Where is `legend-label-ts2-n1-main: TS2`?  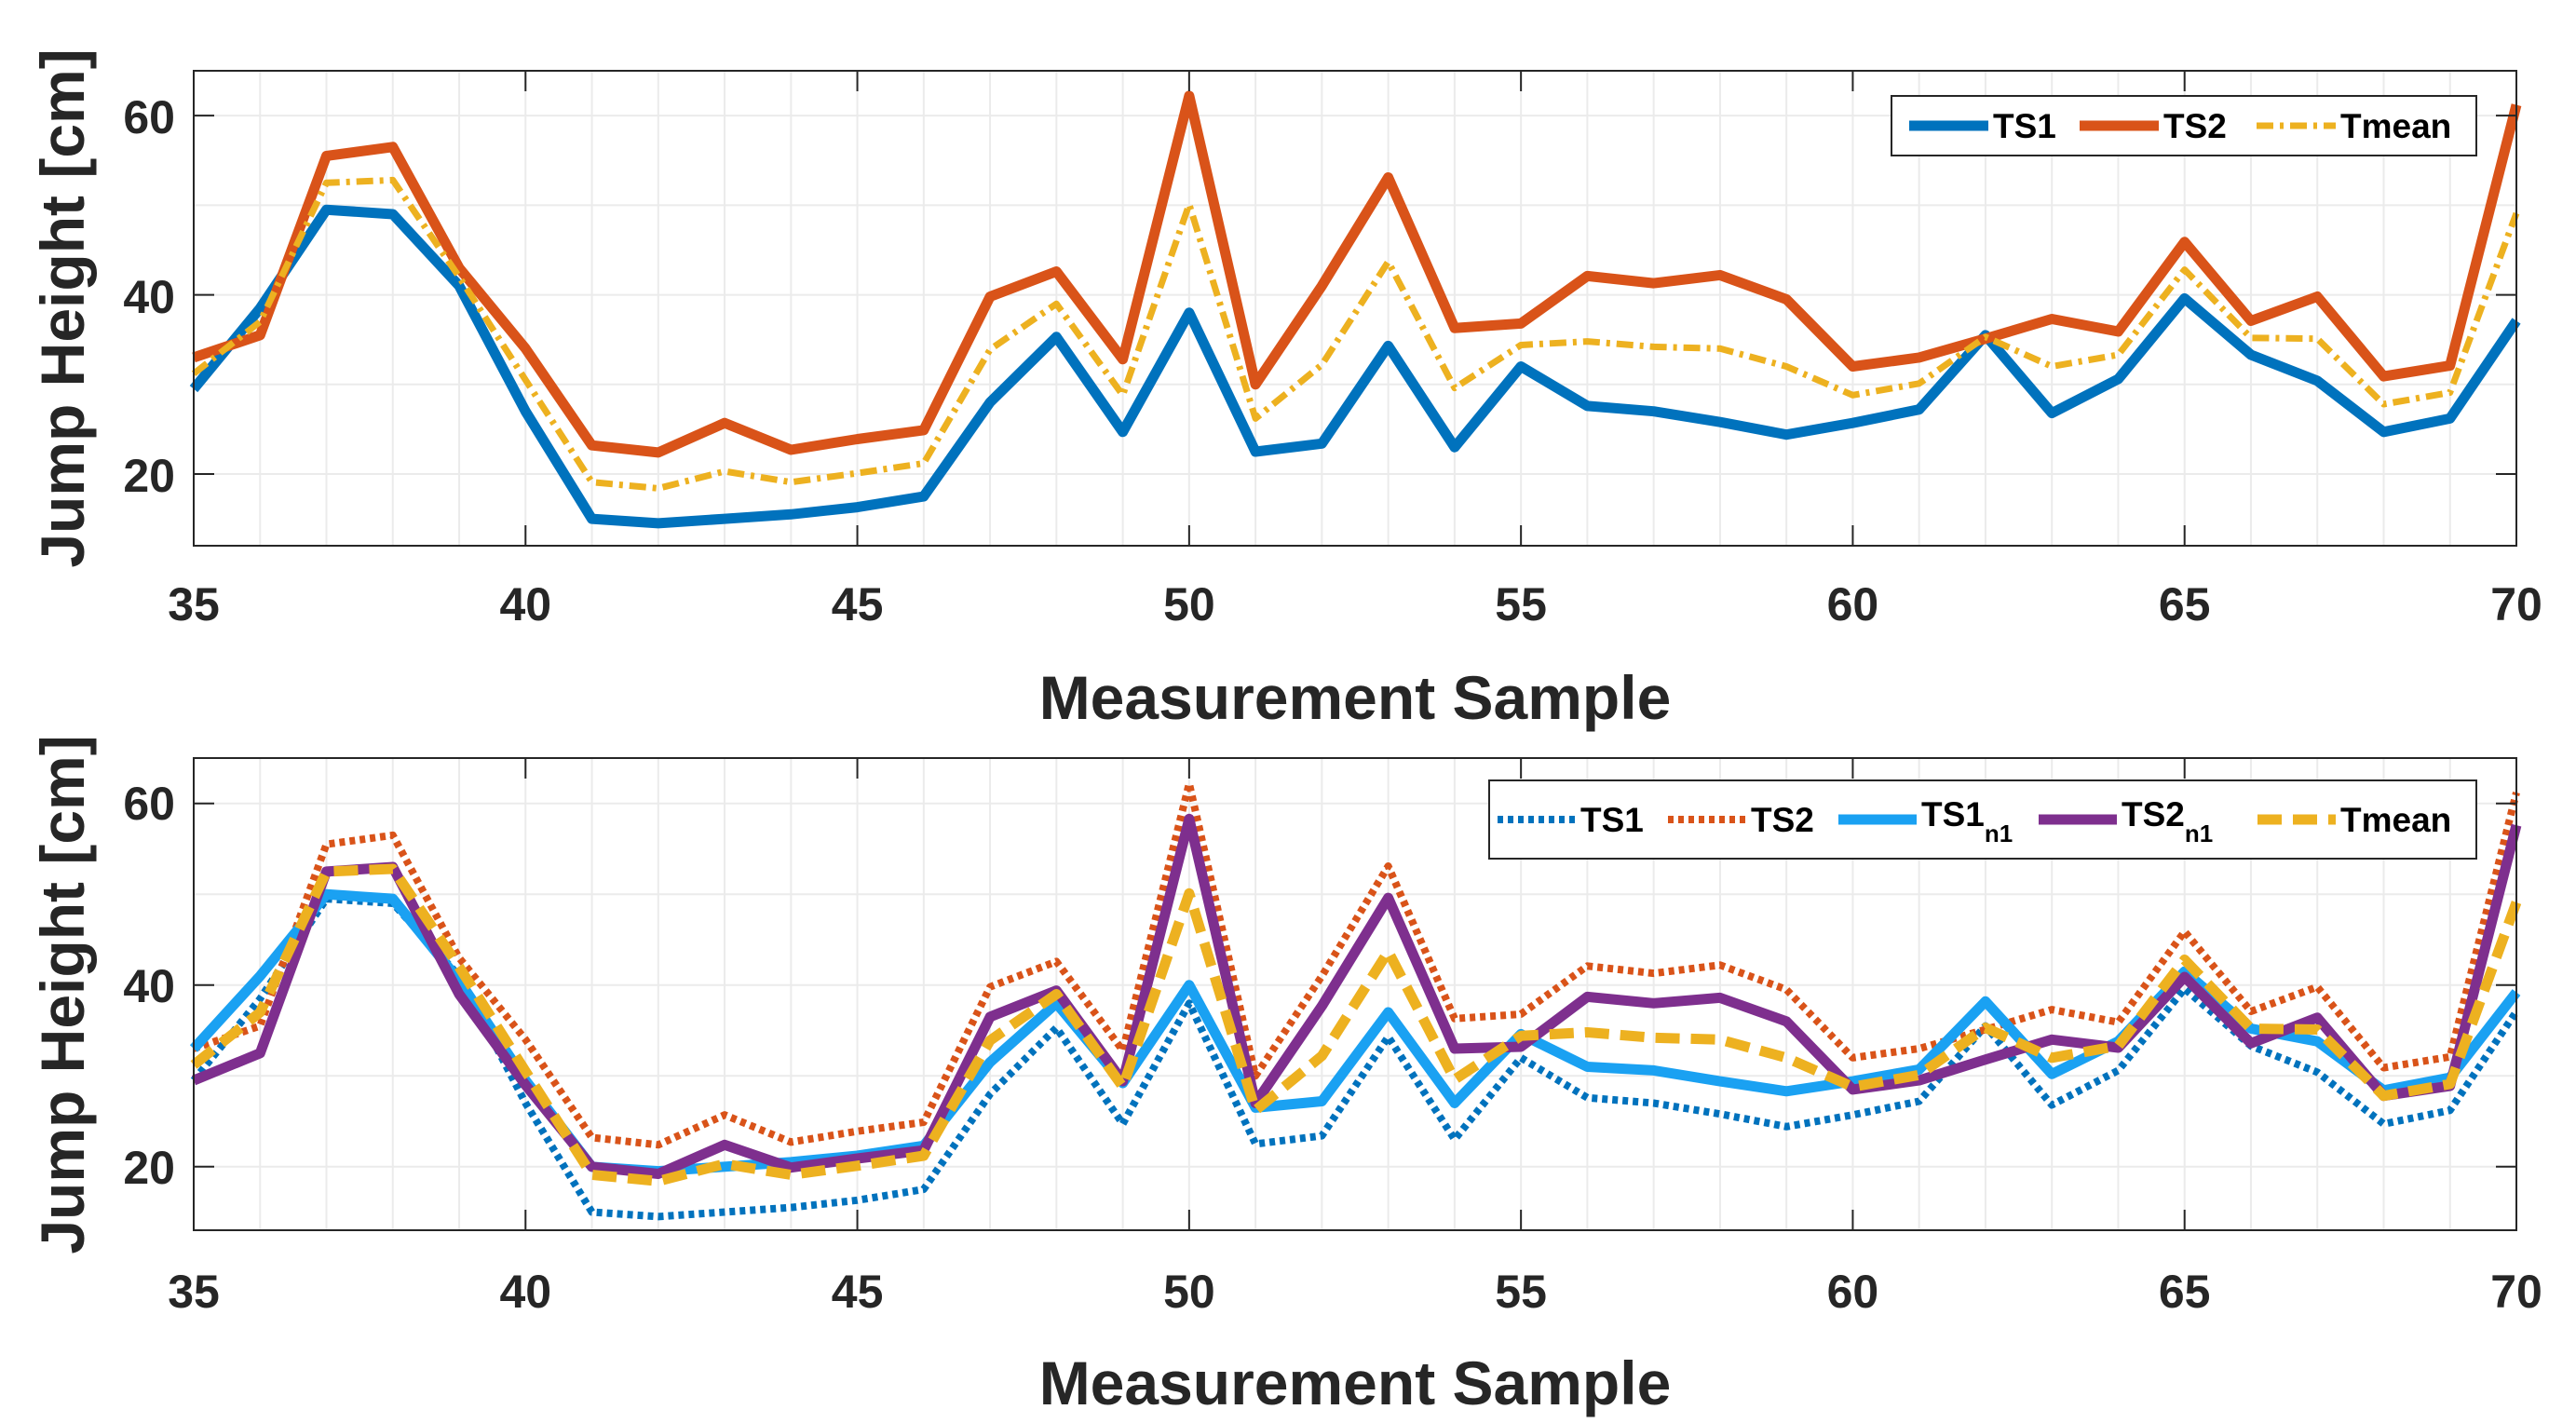
legend-label-ts2-n1-main: TS2 is located at coordinates (2153, 814).